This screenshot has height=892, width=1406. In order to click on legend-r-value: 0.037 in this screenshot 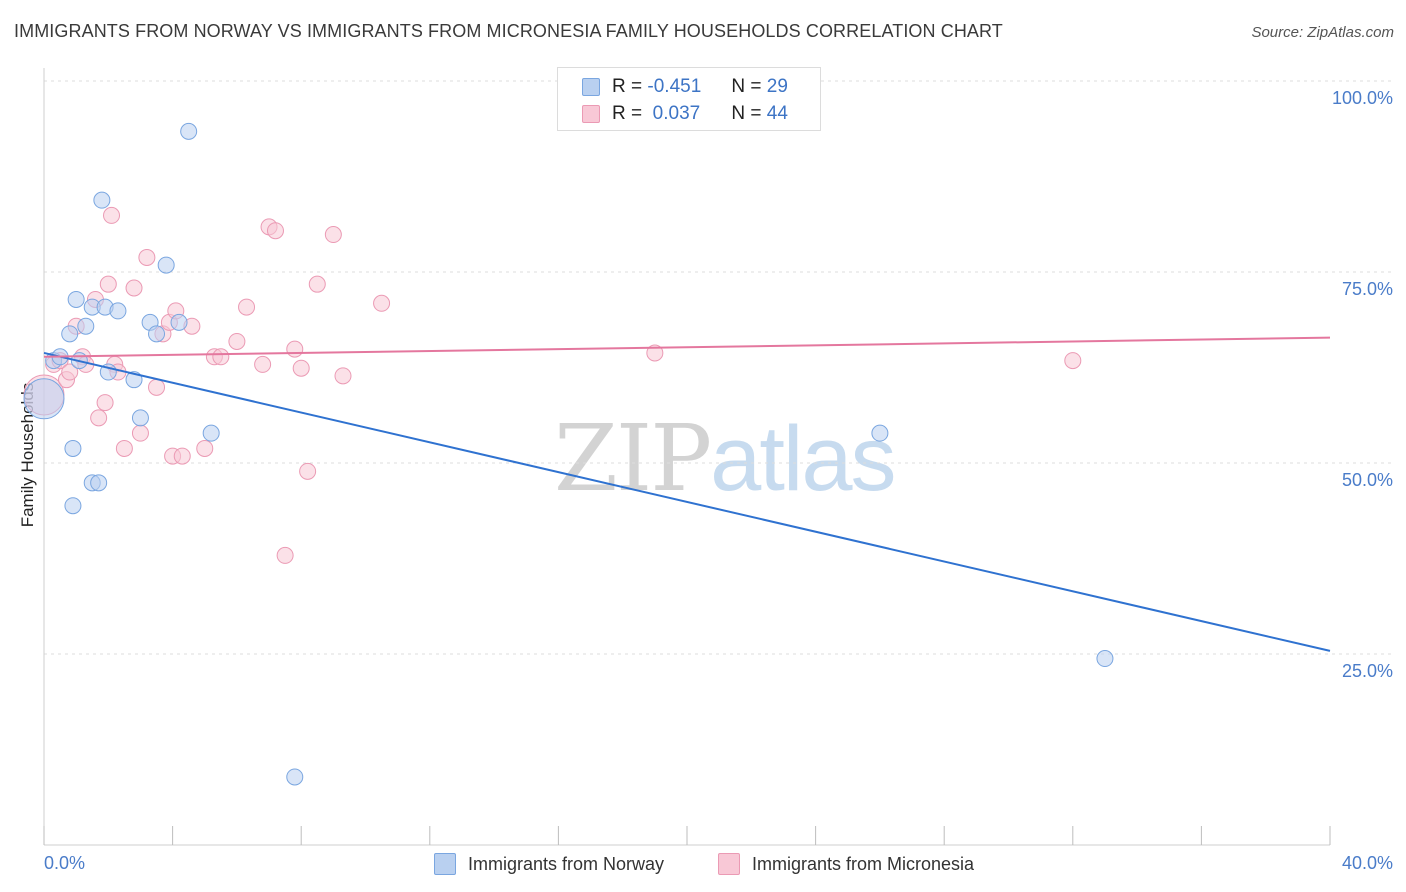, I will do `click(674, 113)`.